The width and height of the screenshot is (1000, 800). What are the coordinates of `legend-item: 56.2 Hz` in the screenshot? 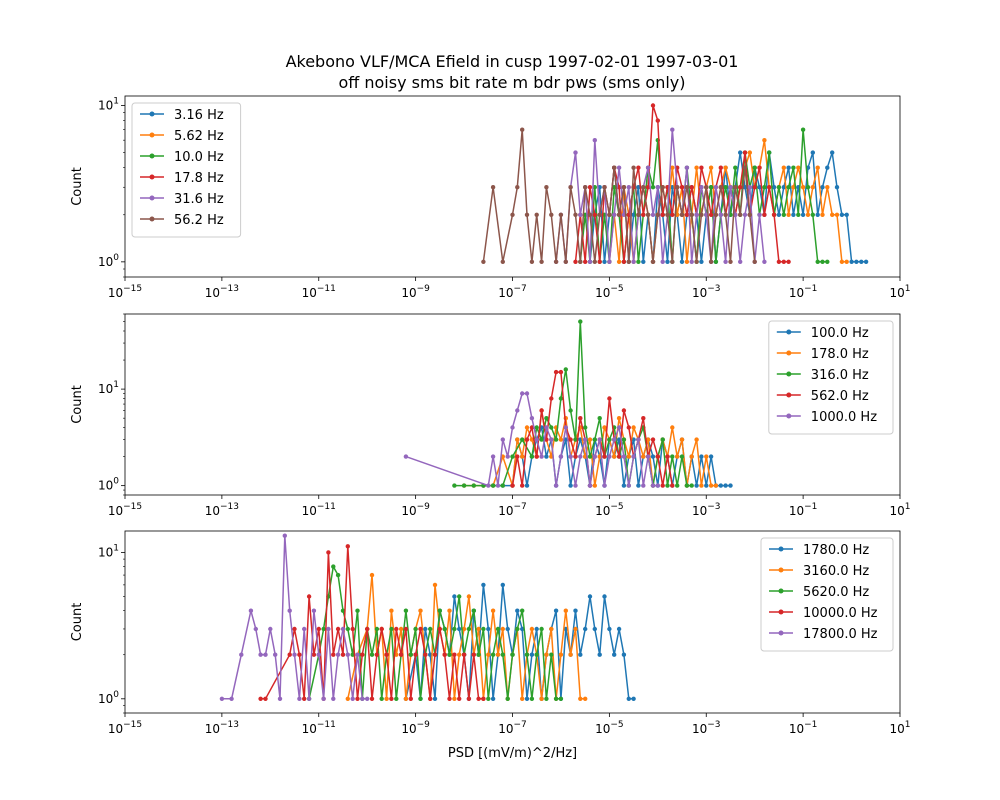 It's located at (182, 220).